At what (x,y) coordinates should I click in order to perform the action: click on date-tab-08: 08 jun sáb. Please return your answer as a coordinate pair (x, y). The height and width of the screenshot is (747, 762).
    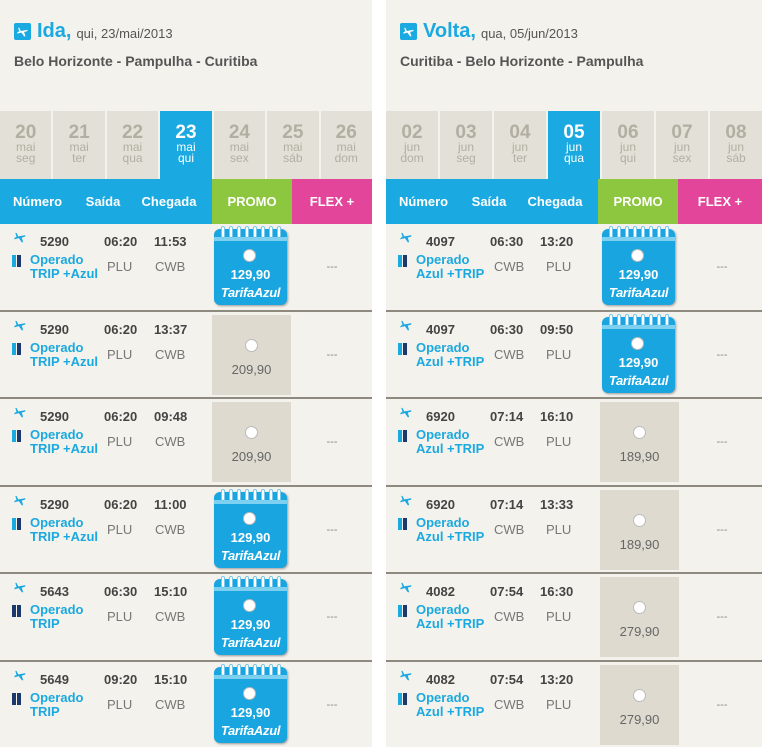
    Looking at the image, I should click on (736, 145).